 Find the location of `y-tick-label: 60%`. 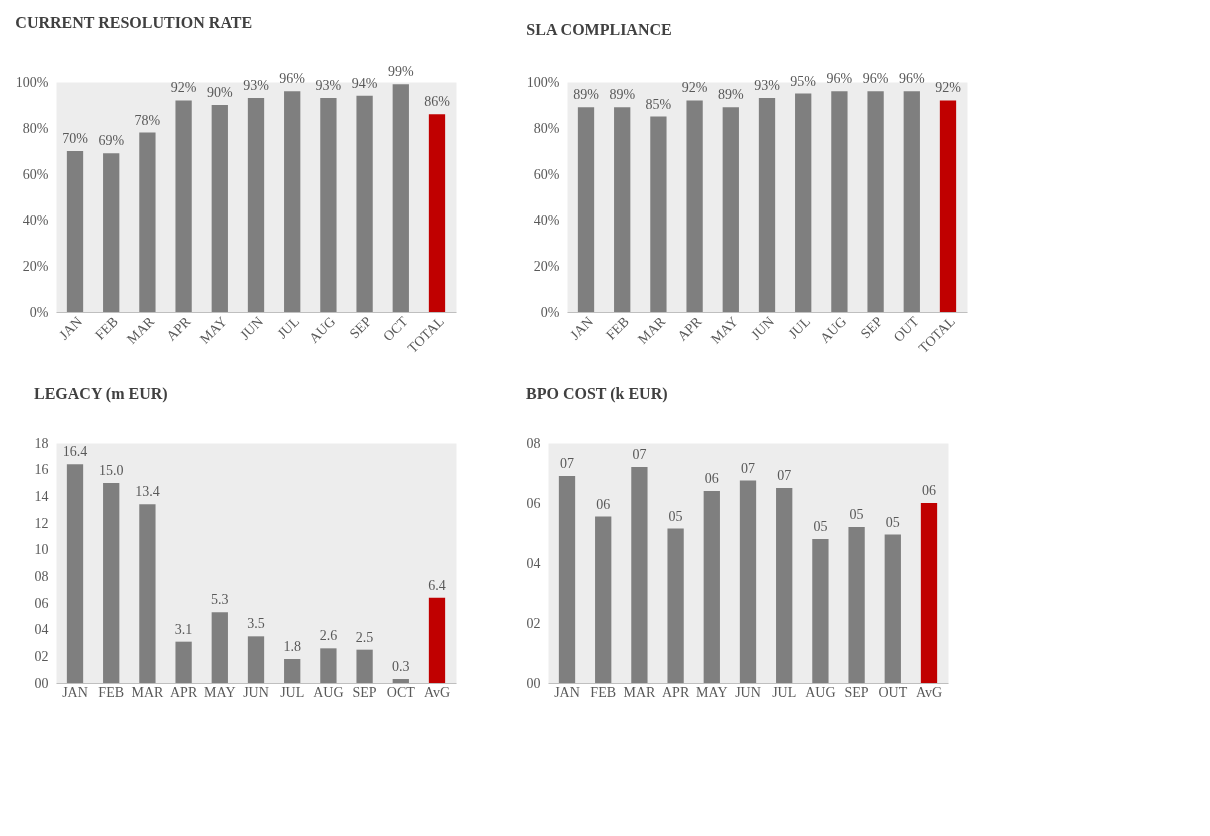

y-tick-label: 60% is located at coordinates (35, 174).